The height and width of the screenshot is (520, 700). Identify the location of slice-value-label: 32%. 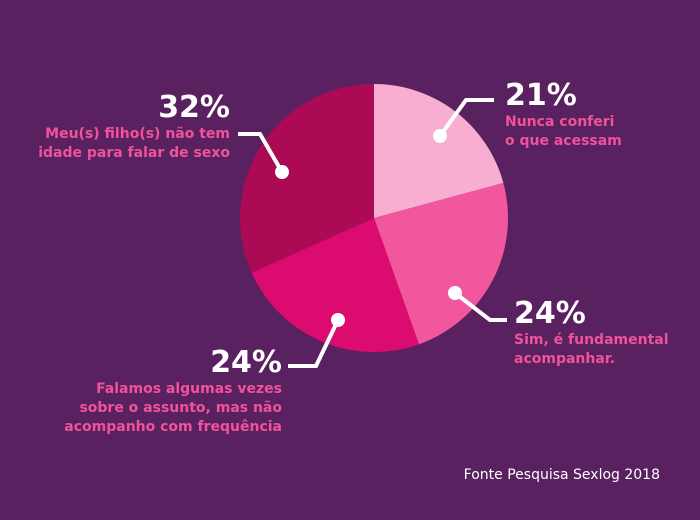
(194, 107).